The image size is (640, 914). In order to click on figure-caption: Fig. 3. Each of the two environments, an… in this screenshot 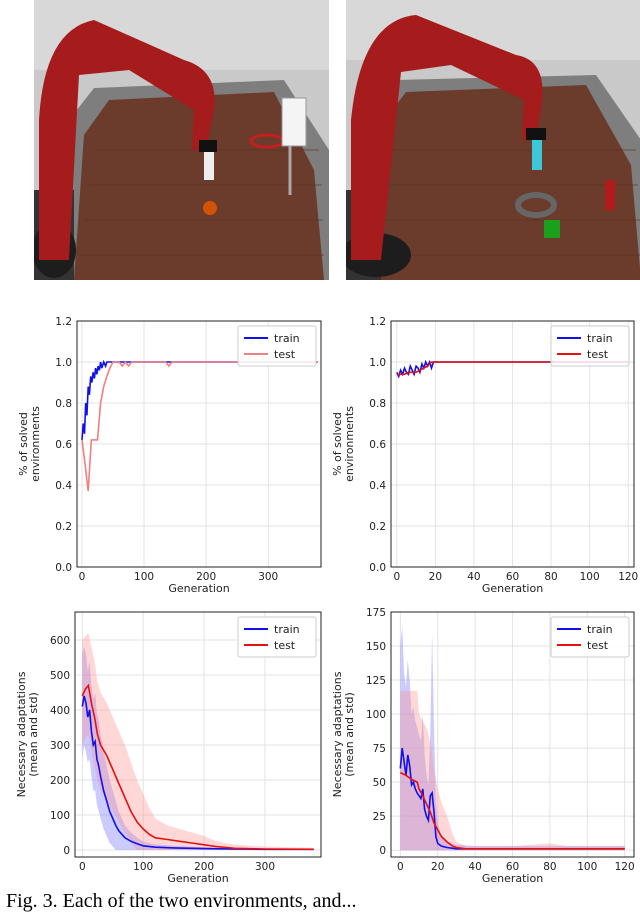, I will do `click(181, 901)`.